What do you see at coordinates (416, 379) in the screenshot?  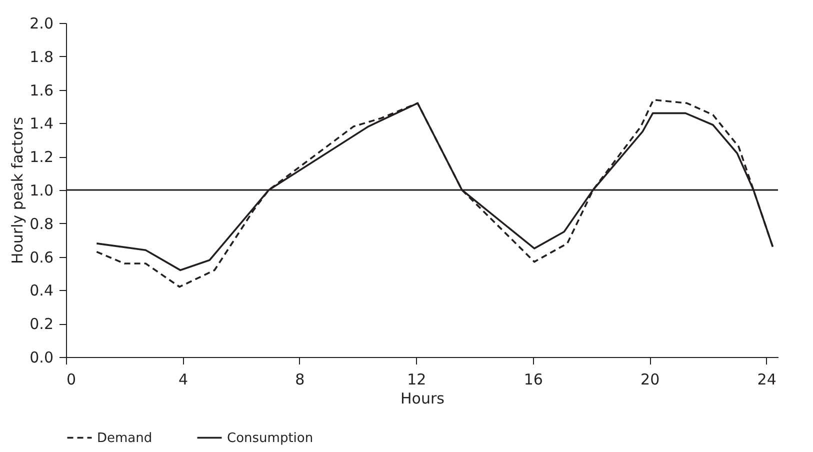 I see `x-tick-label: 12` at bounding box center [416, 379].